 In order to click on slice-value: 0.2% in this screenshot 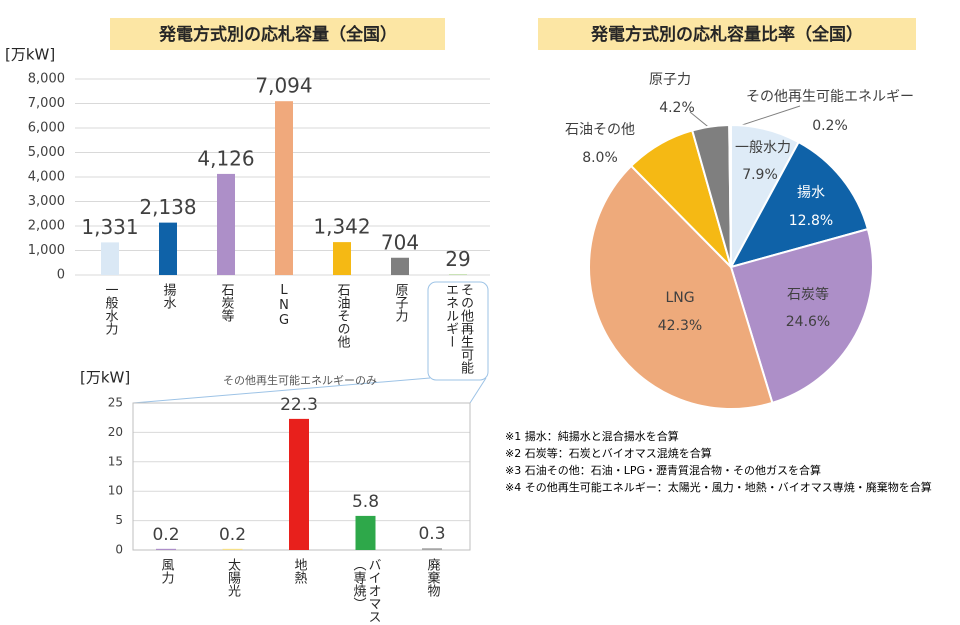, I will do `click(830, 126)`.